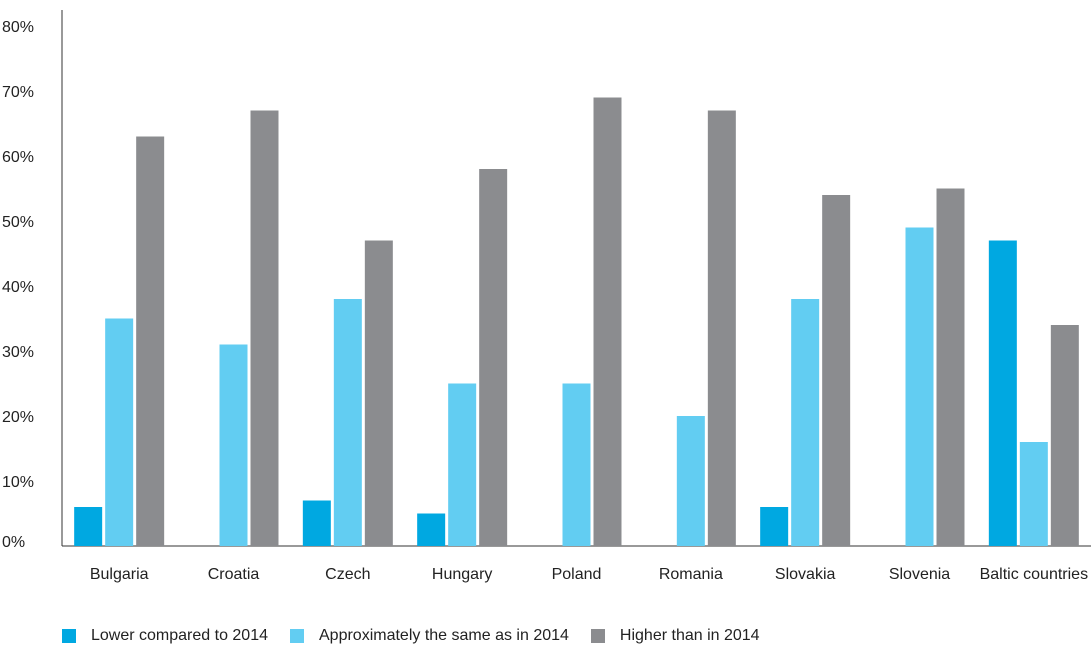  What do you see at coordinates (577, 574) in the screenshot?
I see `x-tick-label: Poland` at bounding box center [577, 574].